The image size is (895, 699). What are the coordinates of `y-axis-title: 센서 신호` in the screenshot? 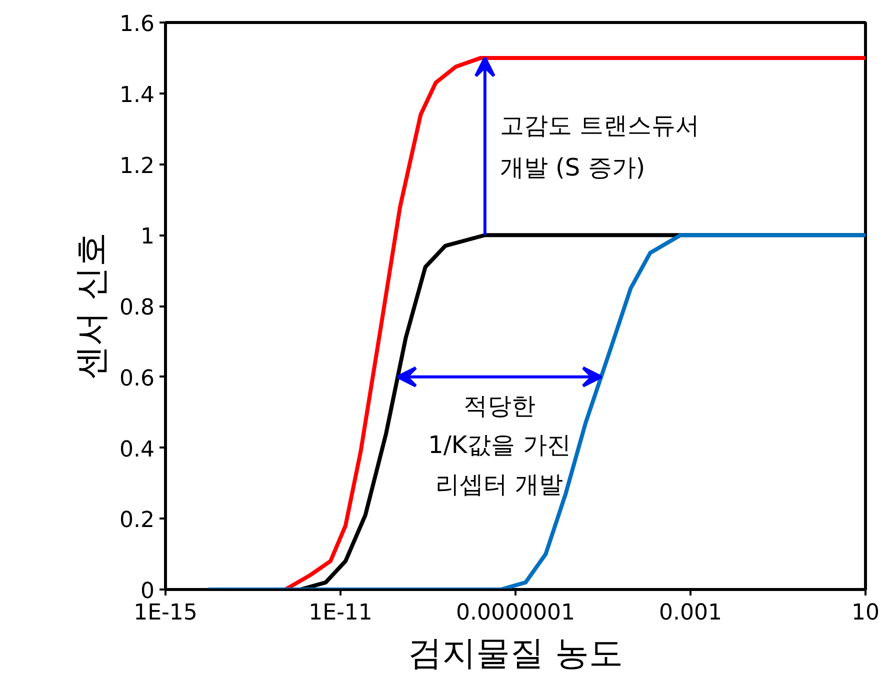 It's located at (92, 306).